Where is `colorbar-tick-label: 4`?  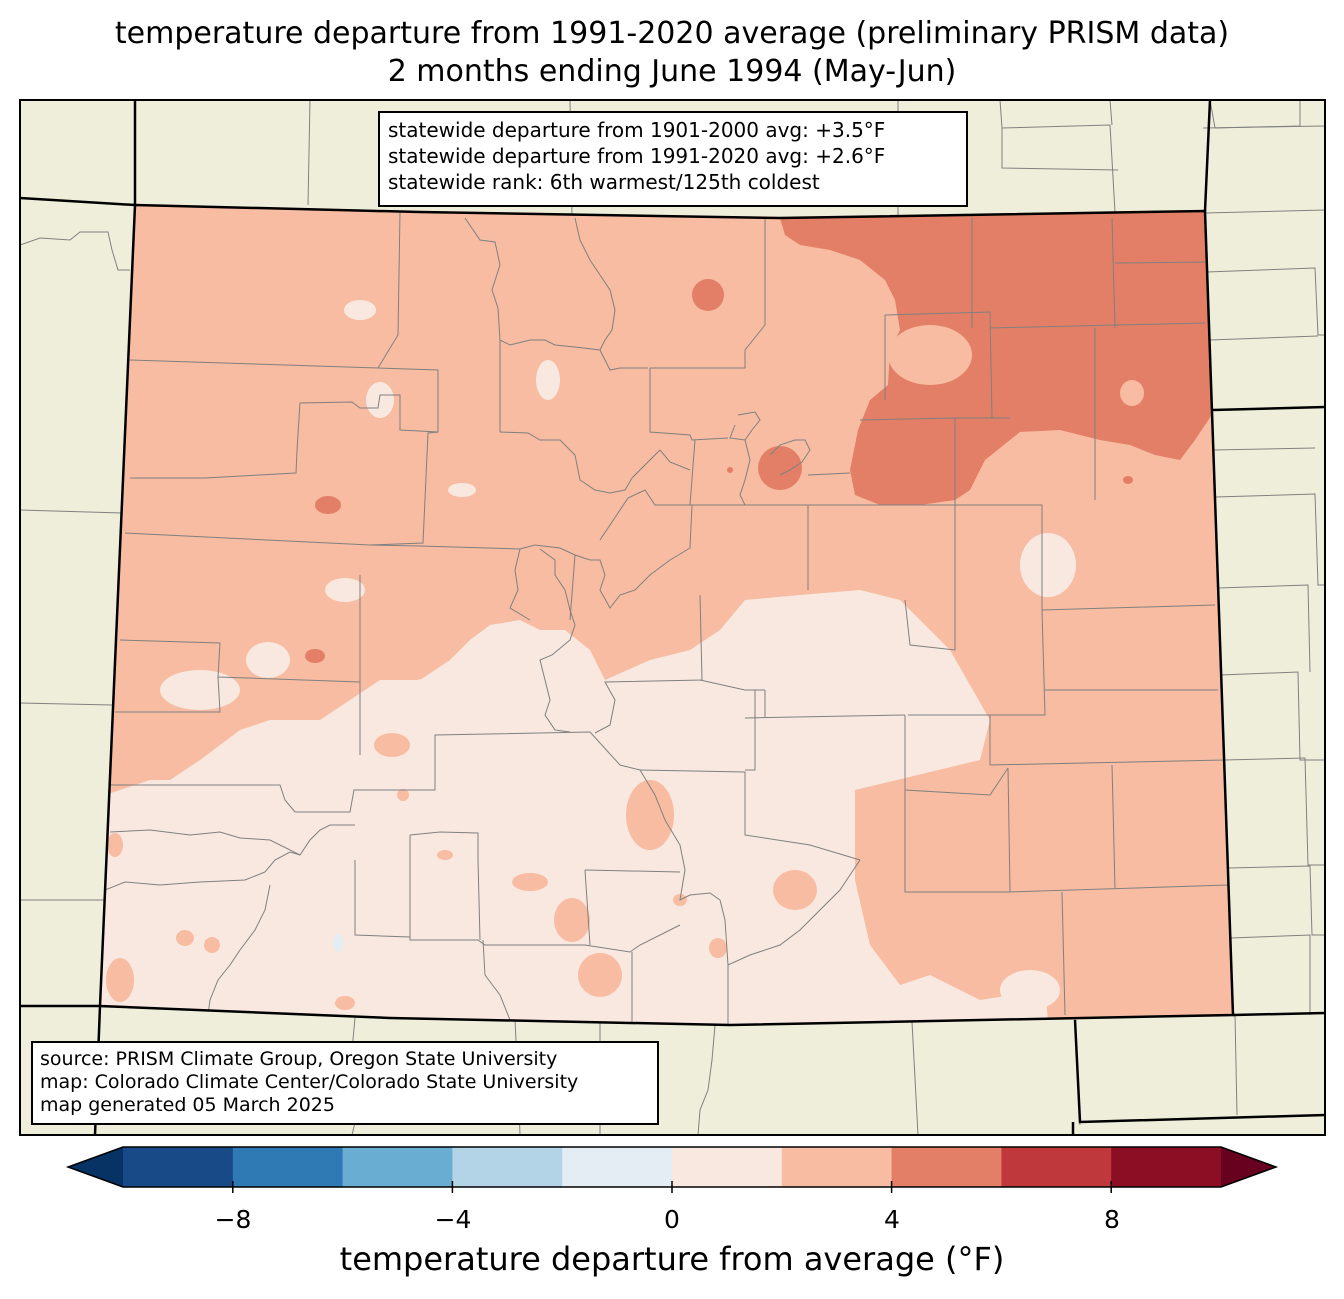 colorbar-tick-label: 4 is located at coordinates (892, 1219).